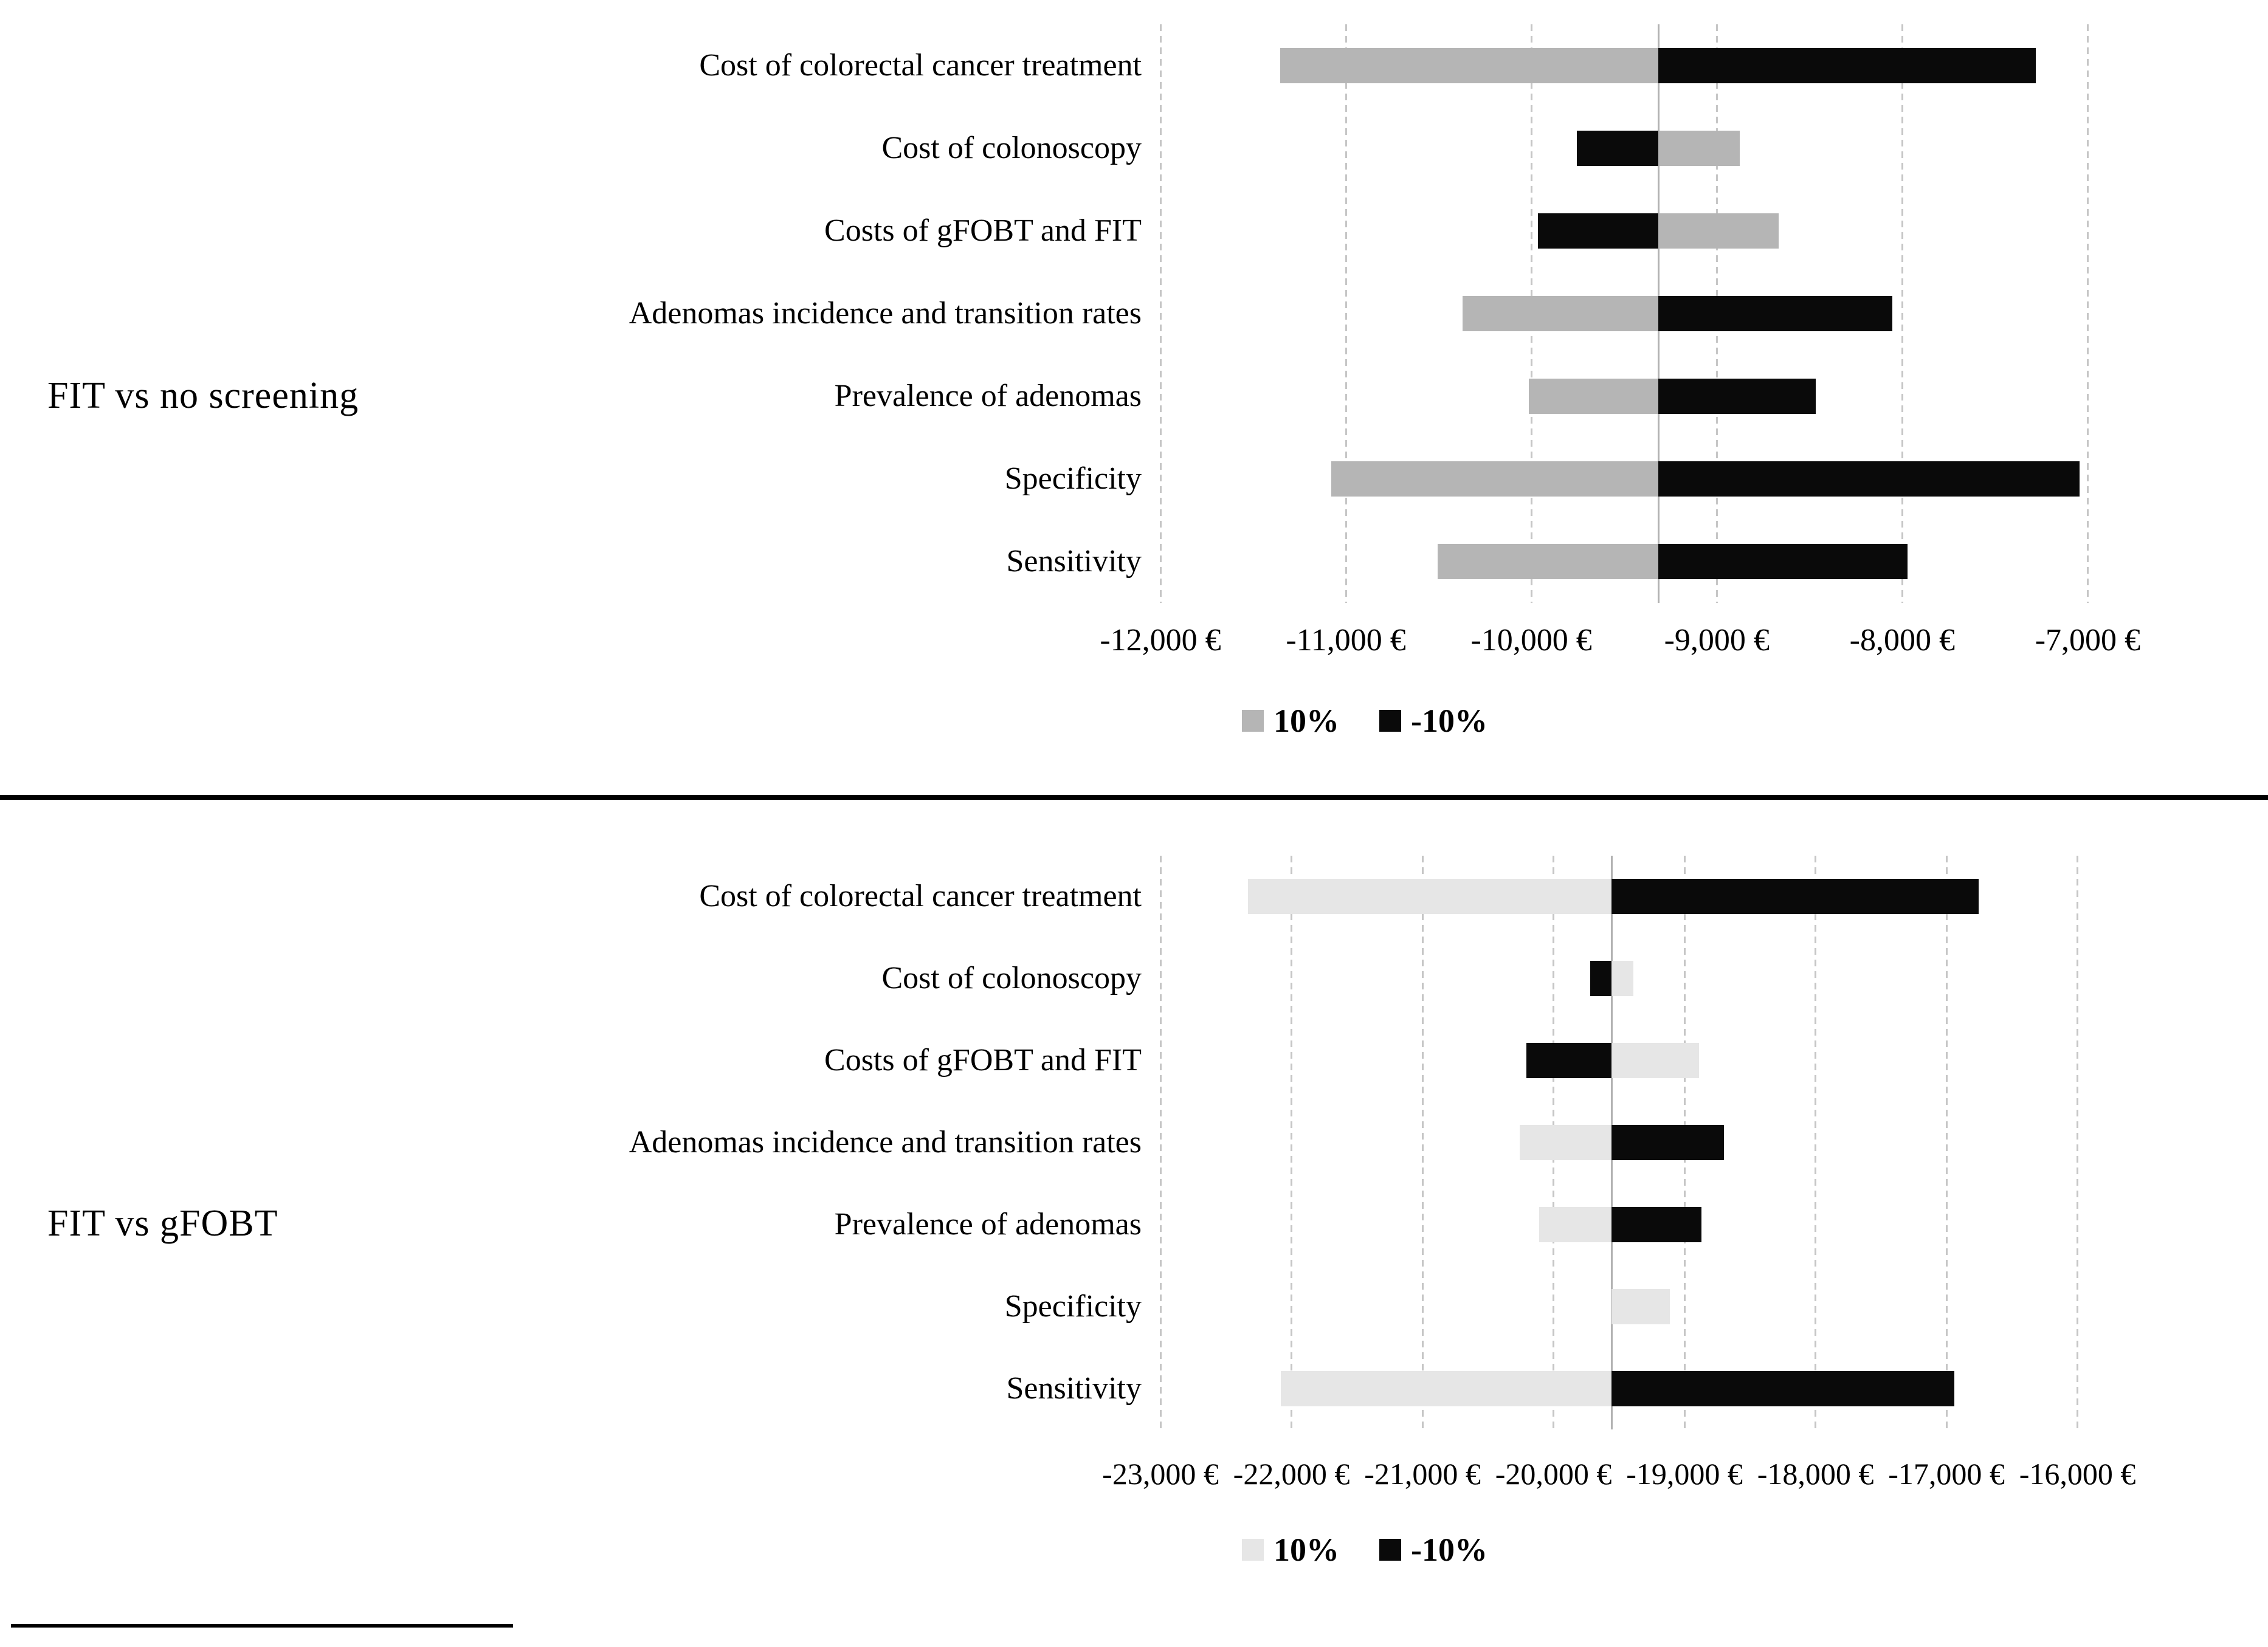 The image size is (2268, 1647). I want to click on axis-tick-label: -10,000 €, so click(1531, 640).